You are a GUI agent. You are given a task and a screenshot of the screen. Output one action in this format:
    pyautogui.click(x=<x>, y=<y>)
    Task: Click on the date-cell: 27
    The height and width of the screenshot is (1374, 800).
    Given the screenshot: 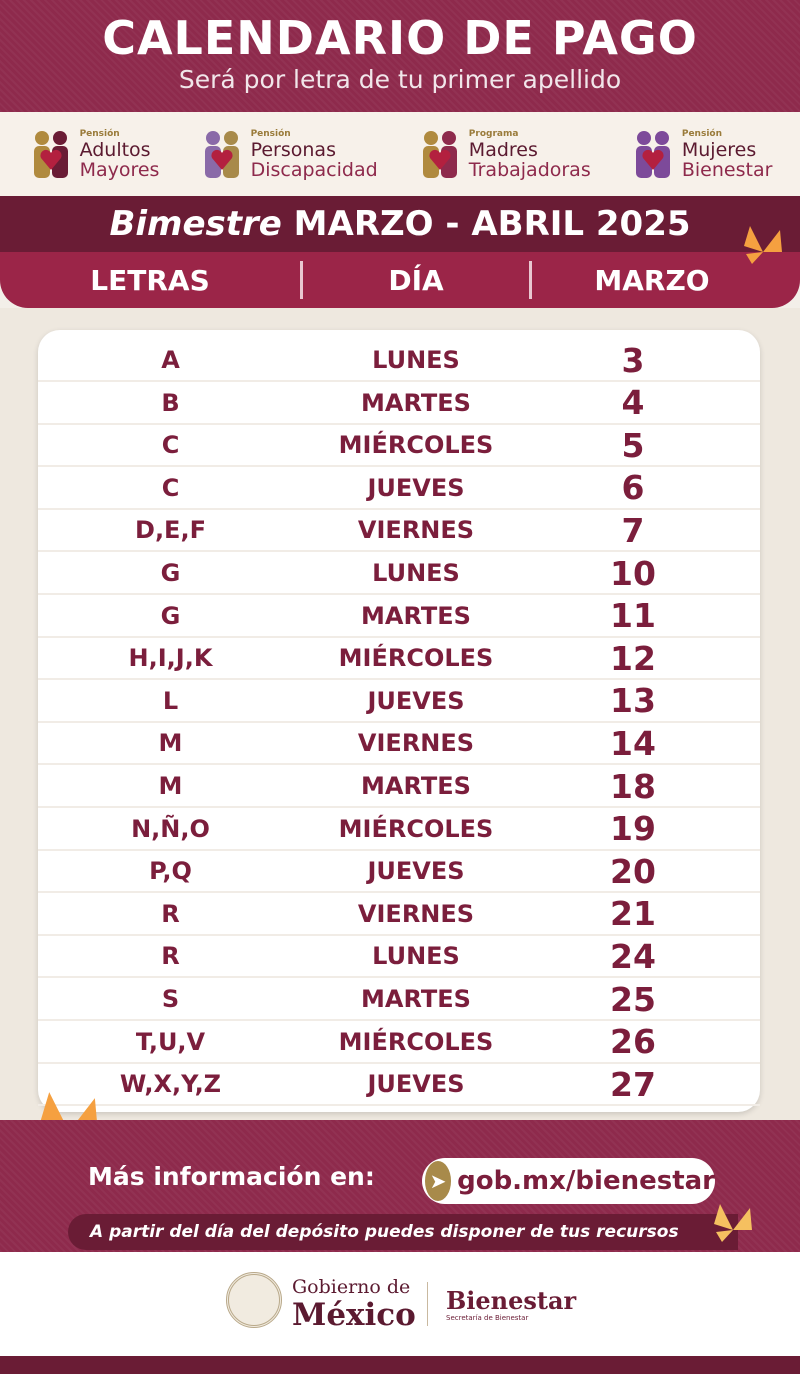 What is the action you would take?
    pyautogui.click(x=633, y=1084)
    